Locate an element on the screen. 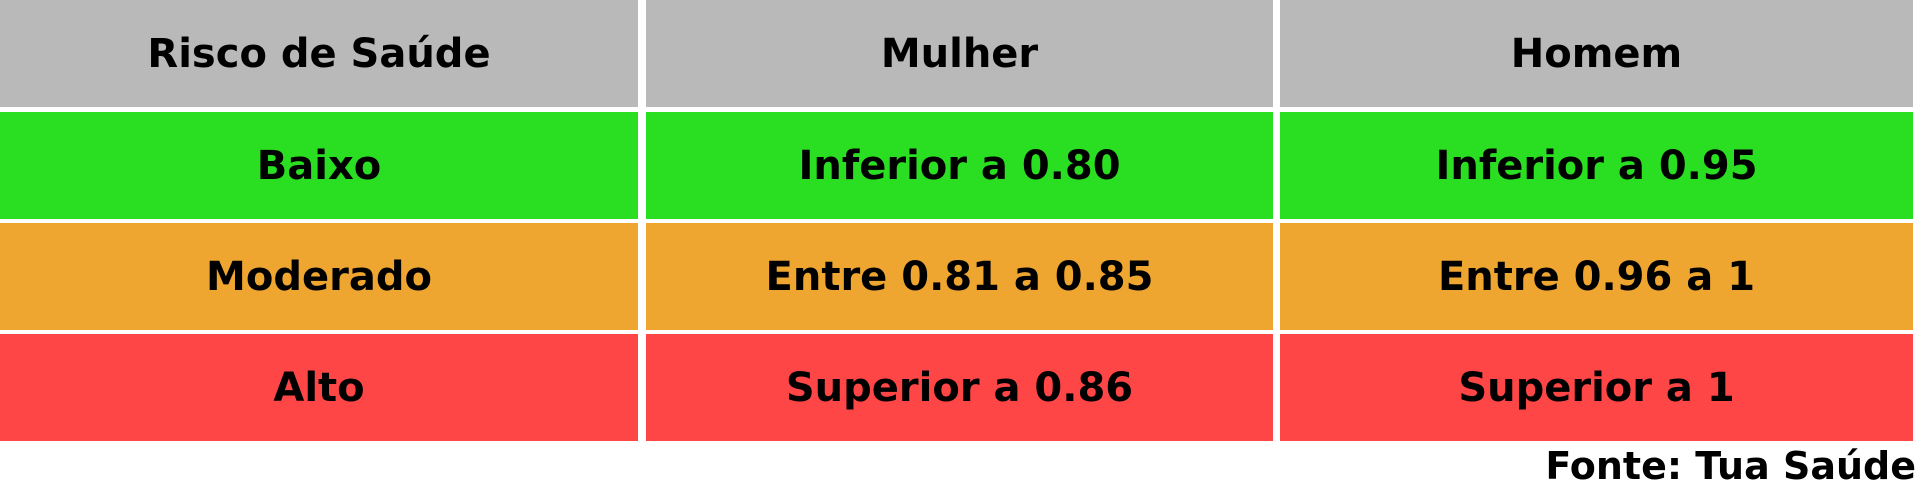 The height and width of the screenshot is (502, 1920). risk-level-cell: Baixo is located at coordinates (319, 165).